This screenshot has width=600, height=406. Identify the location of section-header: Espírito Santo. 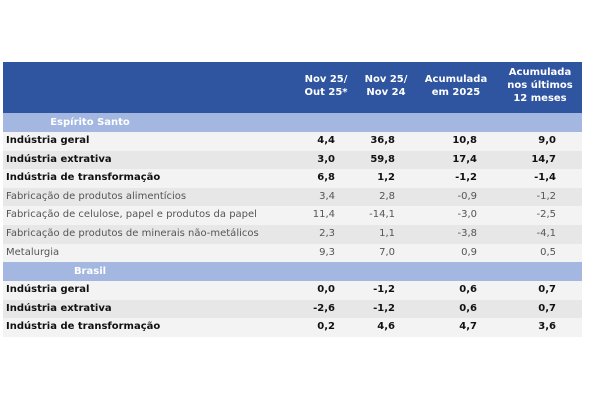
(292, 122).